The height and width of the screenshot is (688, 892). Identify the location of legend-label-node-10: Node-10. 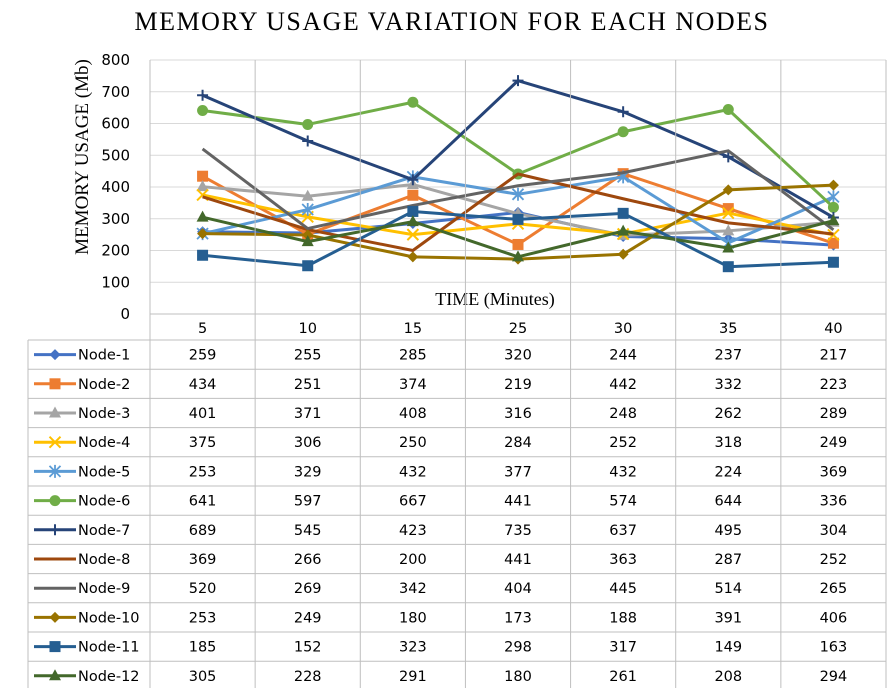
(109, 618).